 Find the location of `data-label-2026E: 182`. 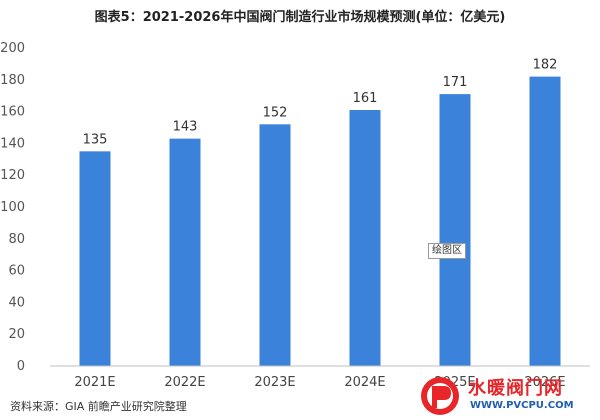

data-label-2026E: 182 is located at coordinates (545, 65).